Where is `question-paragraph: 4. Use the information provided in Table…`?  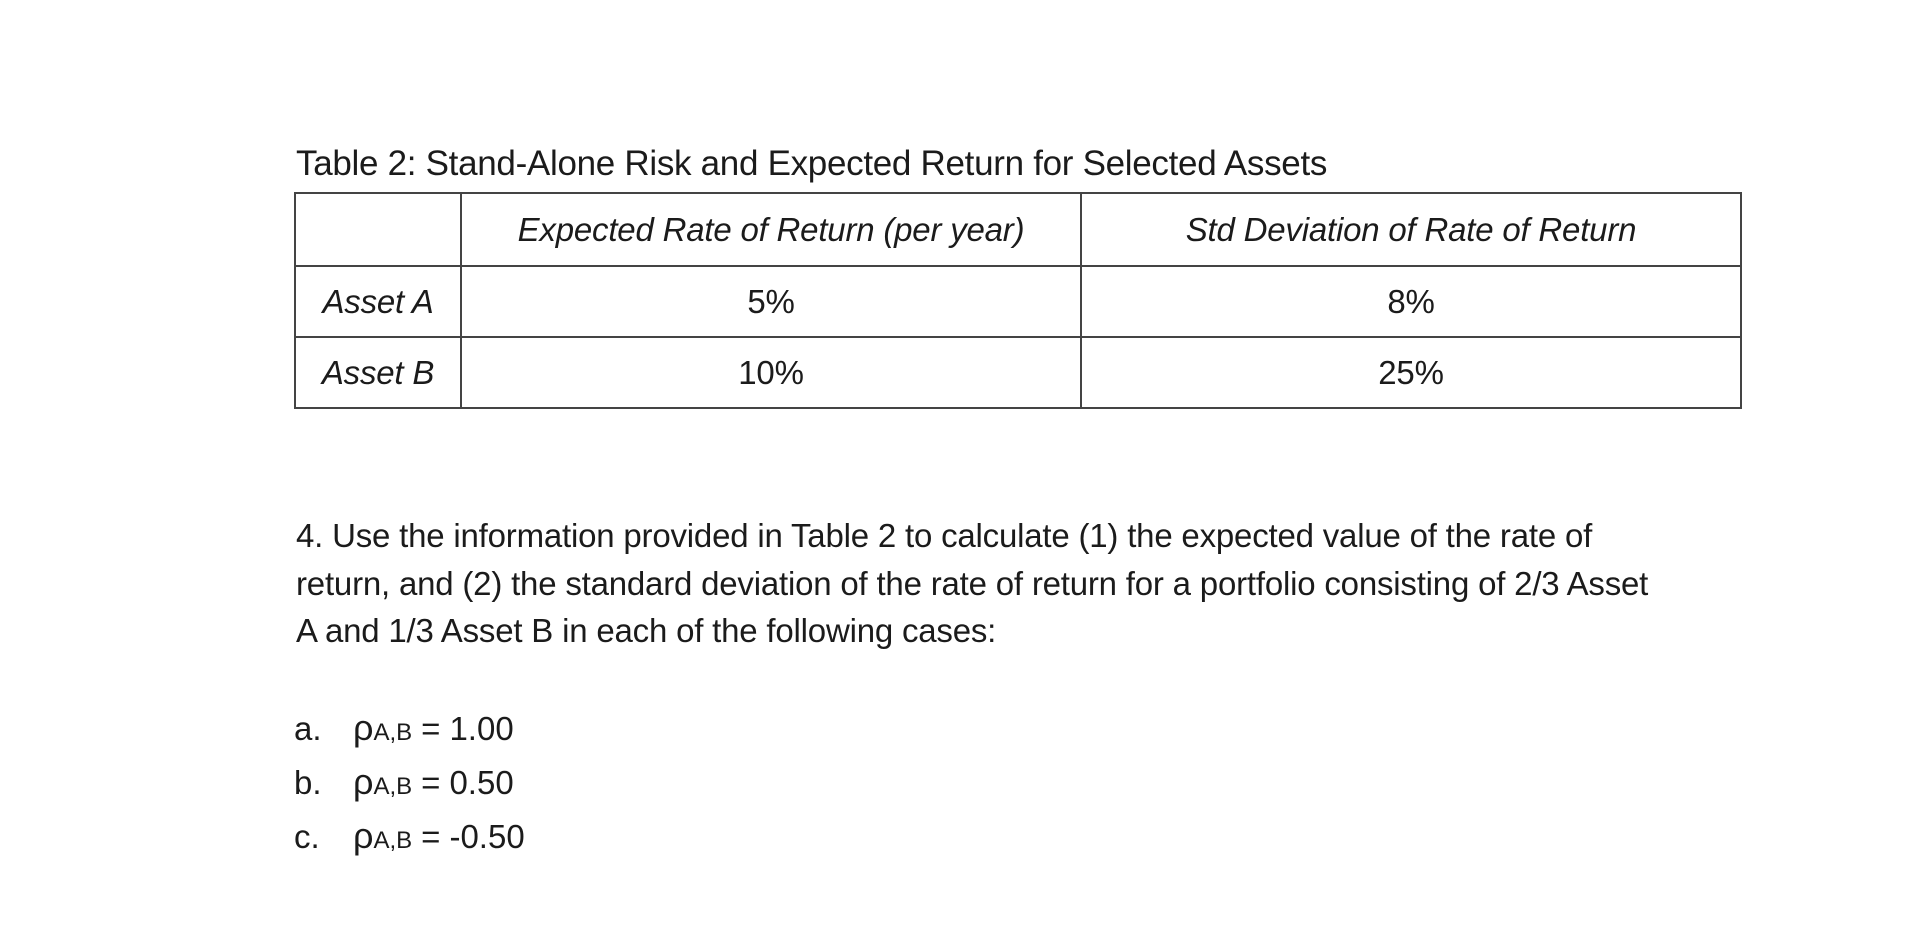
question-paragraph: 4. Use the information provided in Table… is located at coordinates (972, 583).